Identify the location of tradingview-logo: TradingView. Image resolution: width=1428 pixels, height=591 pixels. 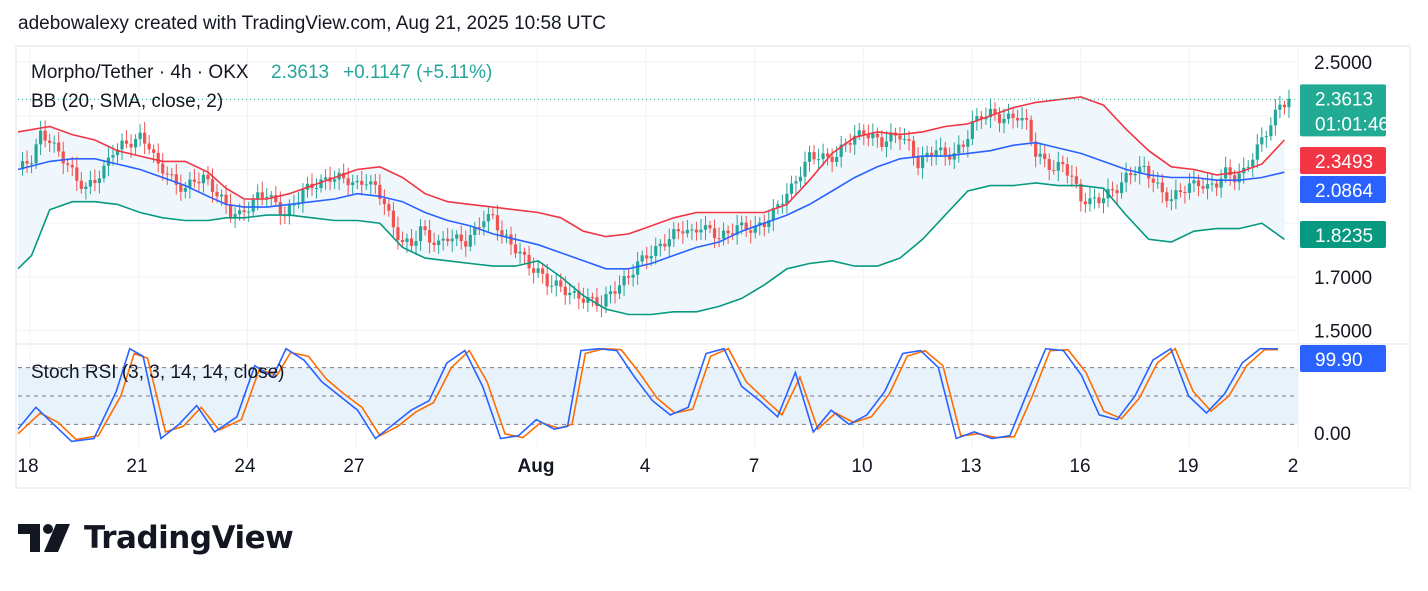
(156, 538).